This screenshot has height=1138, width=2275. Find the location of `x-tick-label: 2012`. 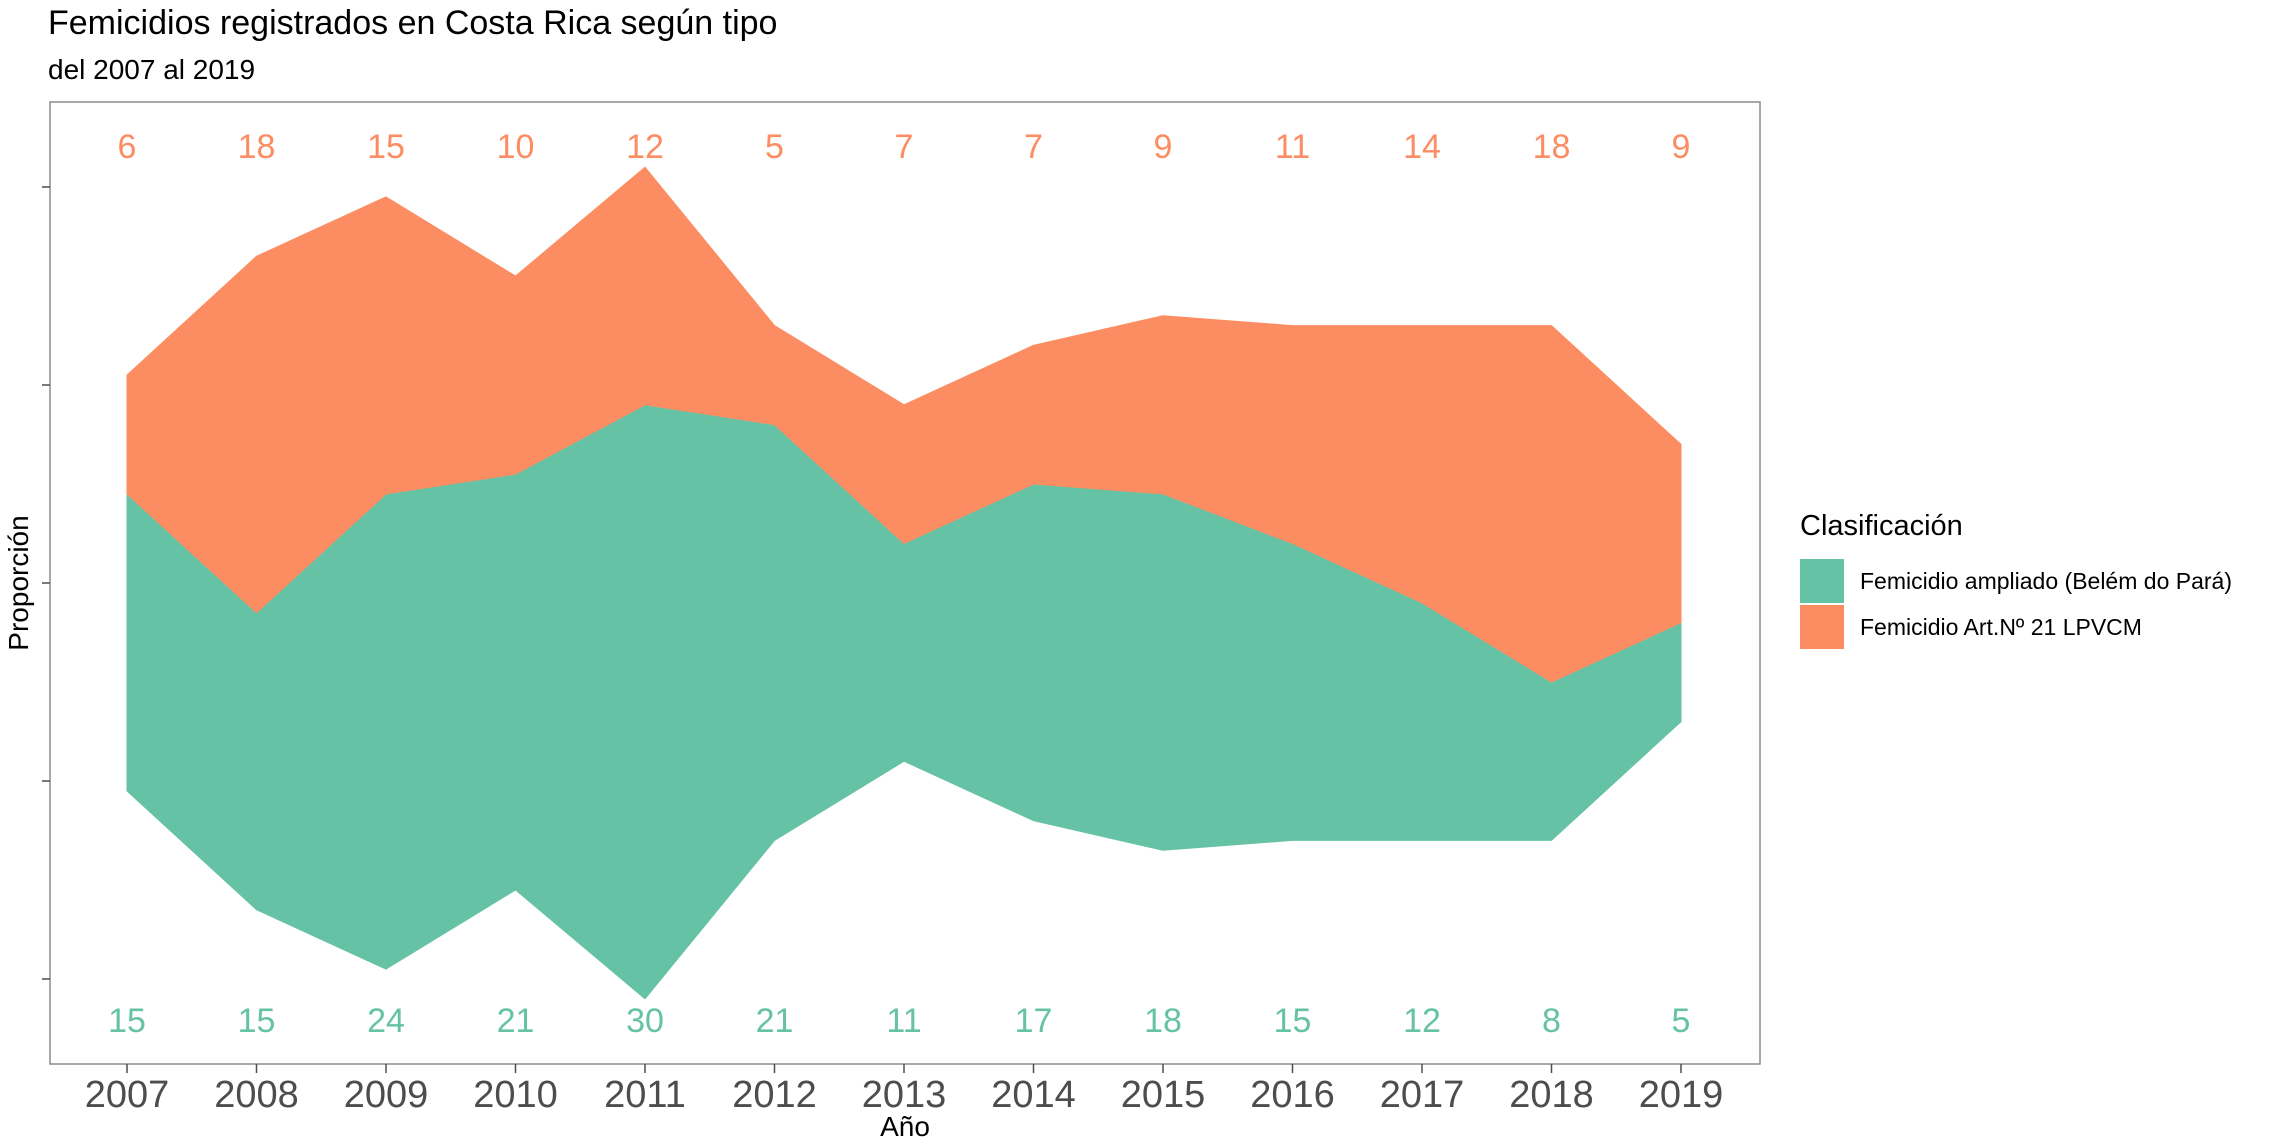

x-tick-label: 2012 is located at coordinates (774, 1095).